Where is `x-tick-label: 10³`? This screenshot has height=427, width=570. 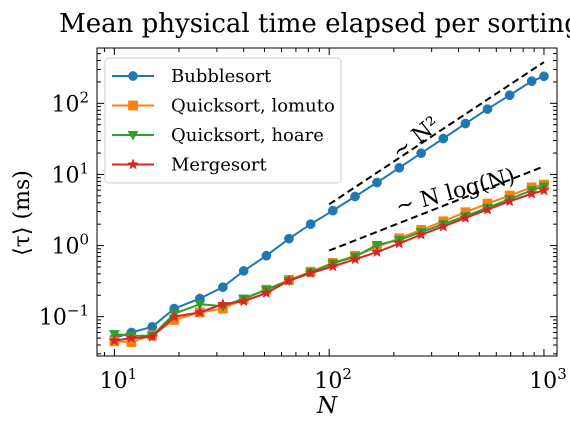
x-tick-label: 10³ is located at coordinates (548, 379).